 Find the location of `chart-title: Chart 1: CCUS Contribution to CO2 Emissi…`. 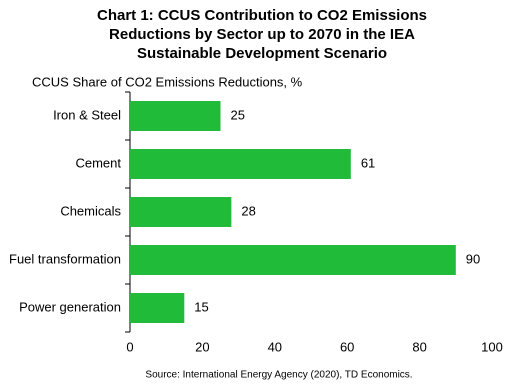

chart-title: Chart 1: CCUS Contribution to CO2 Emissi… is located at coordinates (262, 15).